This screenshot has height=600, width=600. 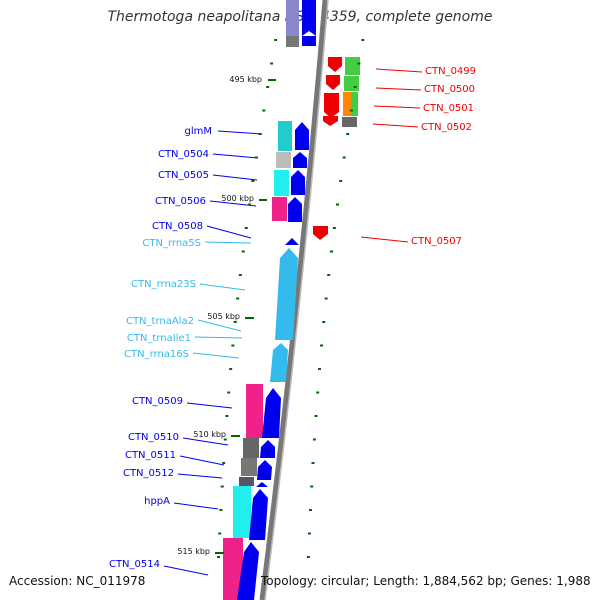 I want to click on cog-bar-top-gray, so click(x=292, y=41).